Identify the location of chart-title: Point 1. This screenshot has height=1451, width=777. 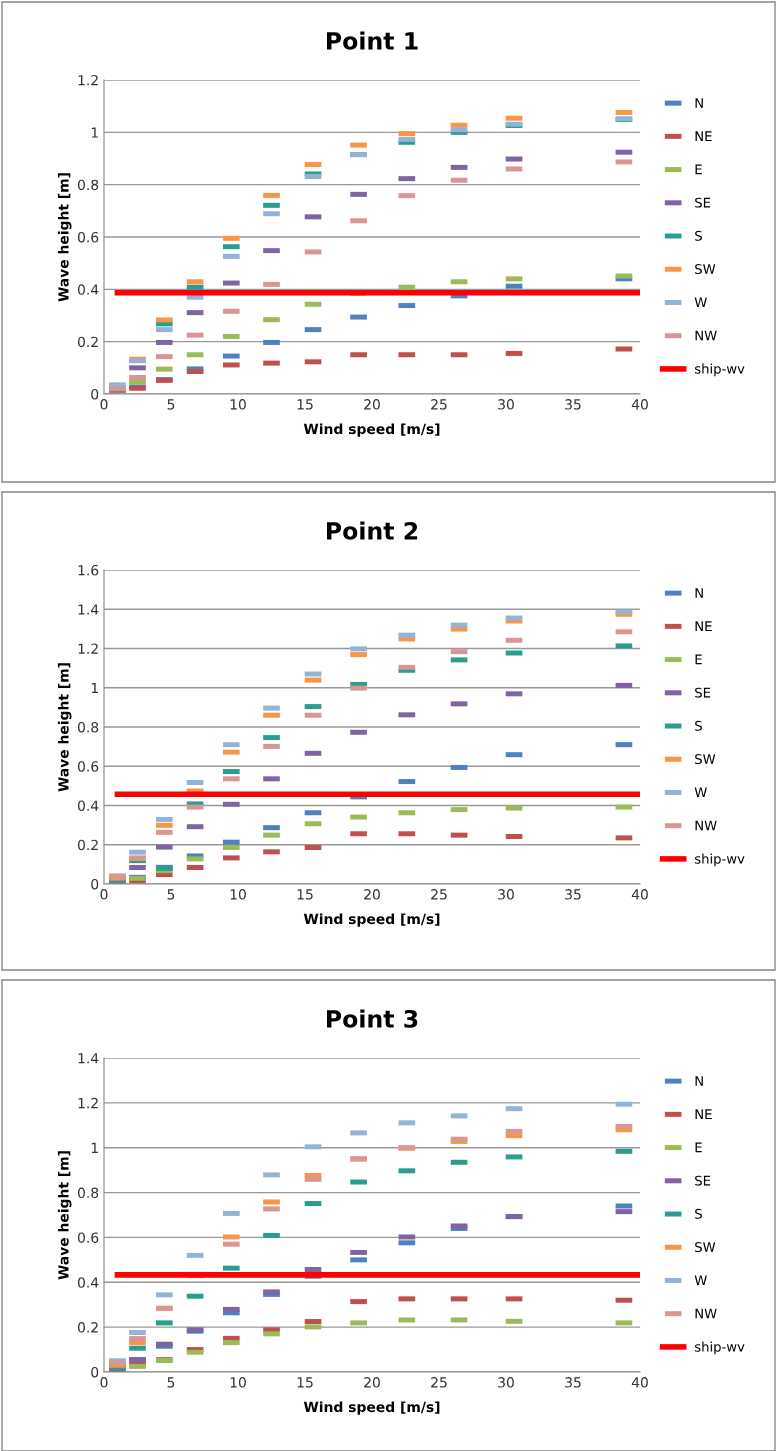
(372, 40).